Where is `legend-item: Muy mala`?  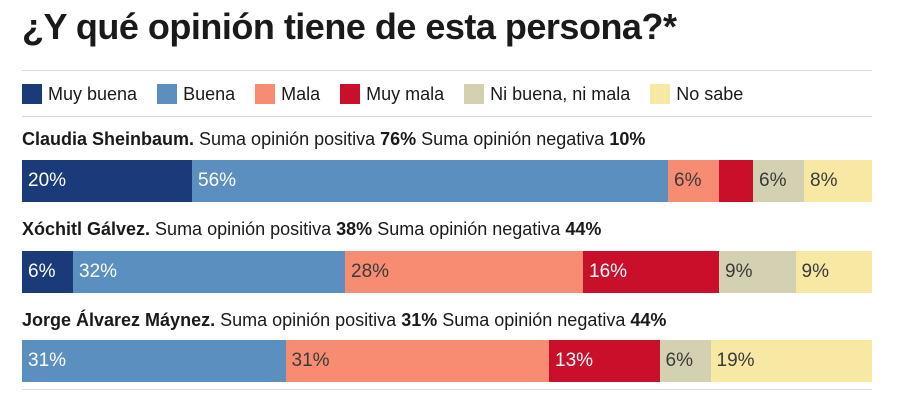
legend-item: Muy mala is located at coordinates (392, 94).